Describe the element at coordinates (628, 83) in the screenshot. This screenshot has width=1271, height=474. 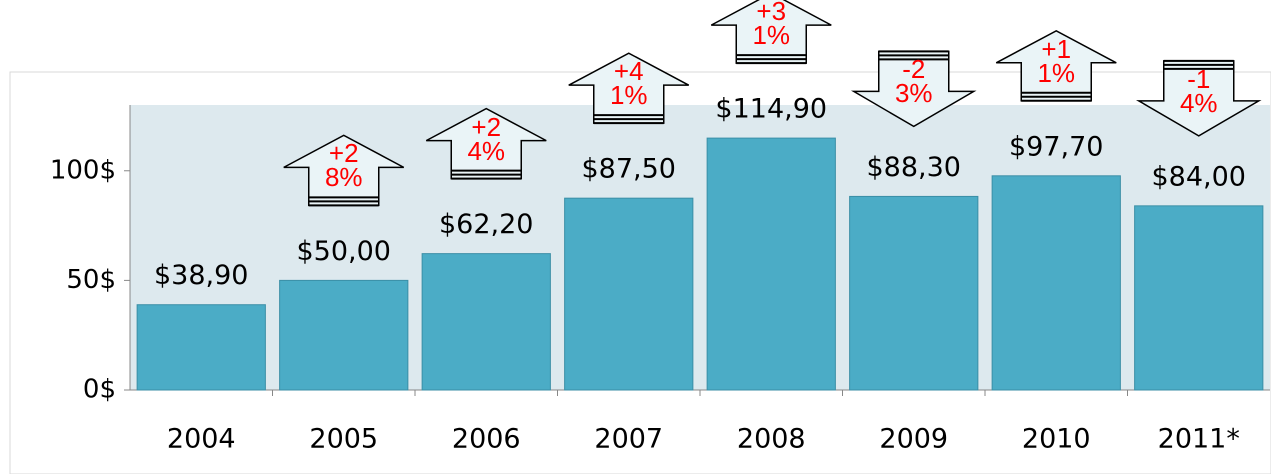
I see `change-label: +41%` at that location.